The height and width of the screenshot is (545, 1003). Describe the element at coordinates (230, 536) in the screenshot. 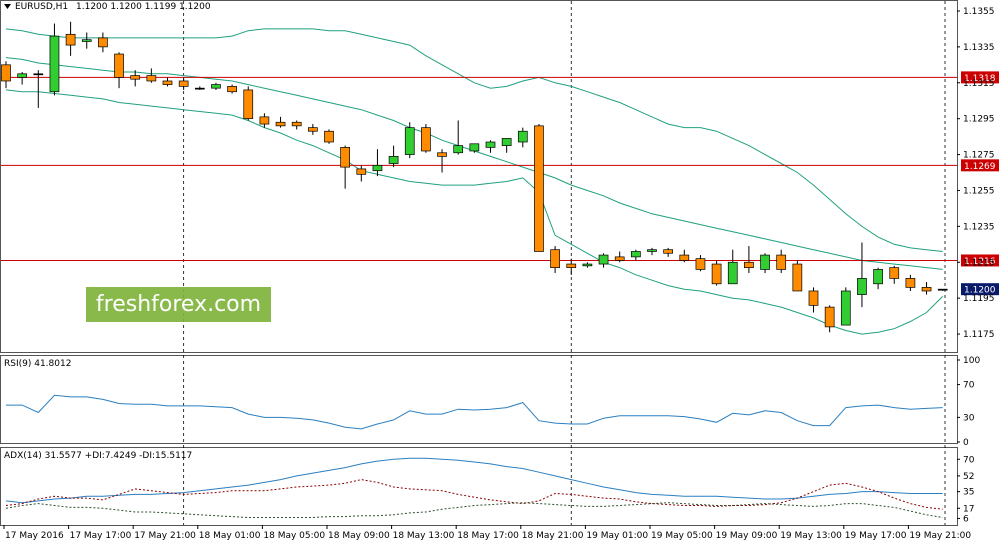

I see `time-tick-label: 18 May 01:00` at that location.